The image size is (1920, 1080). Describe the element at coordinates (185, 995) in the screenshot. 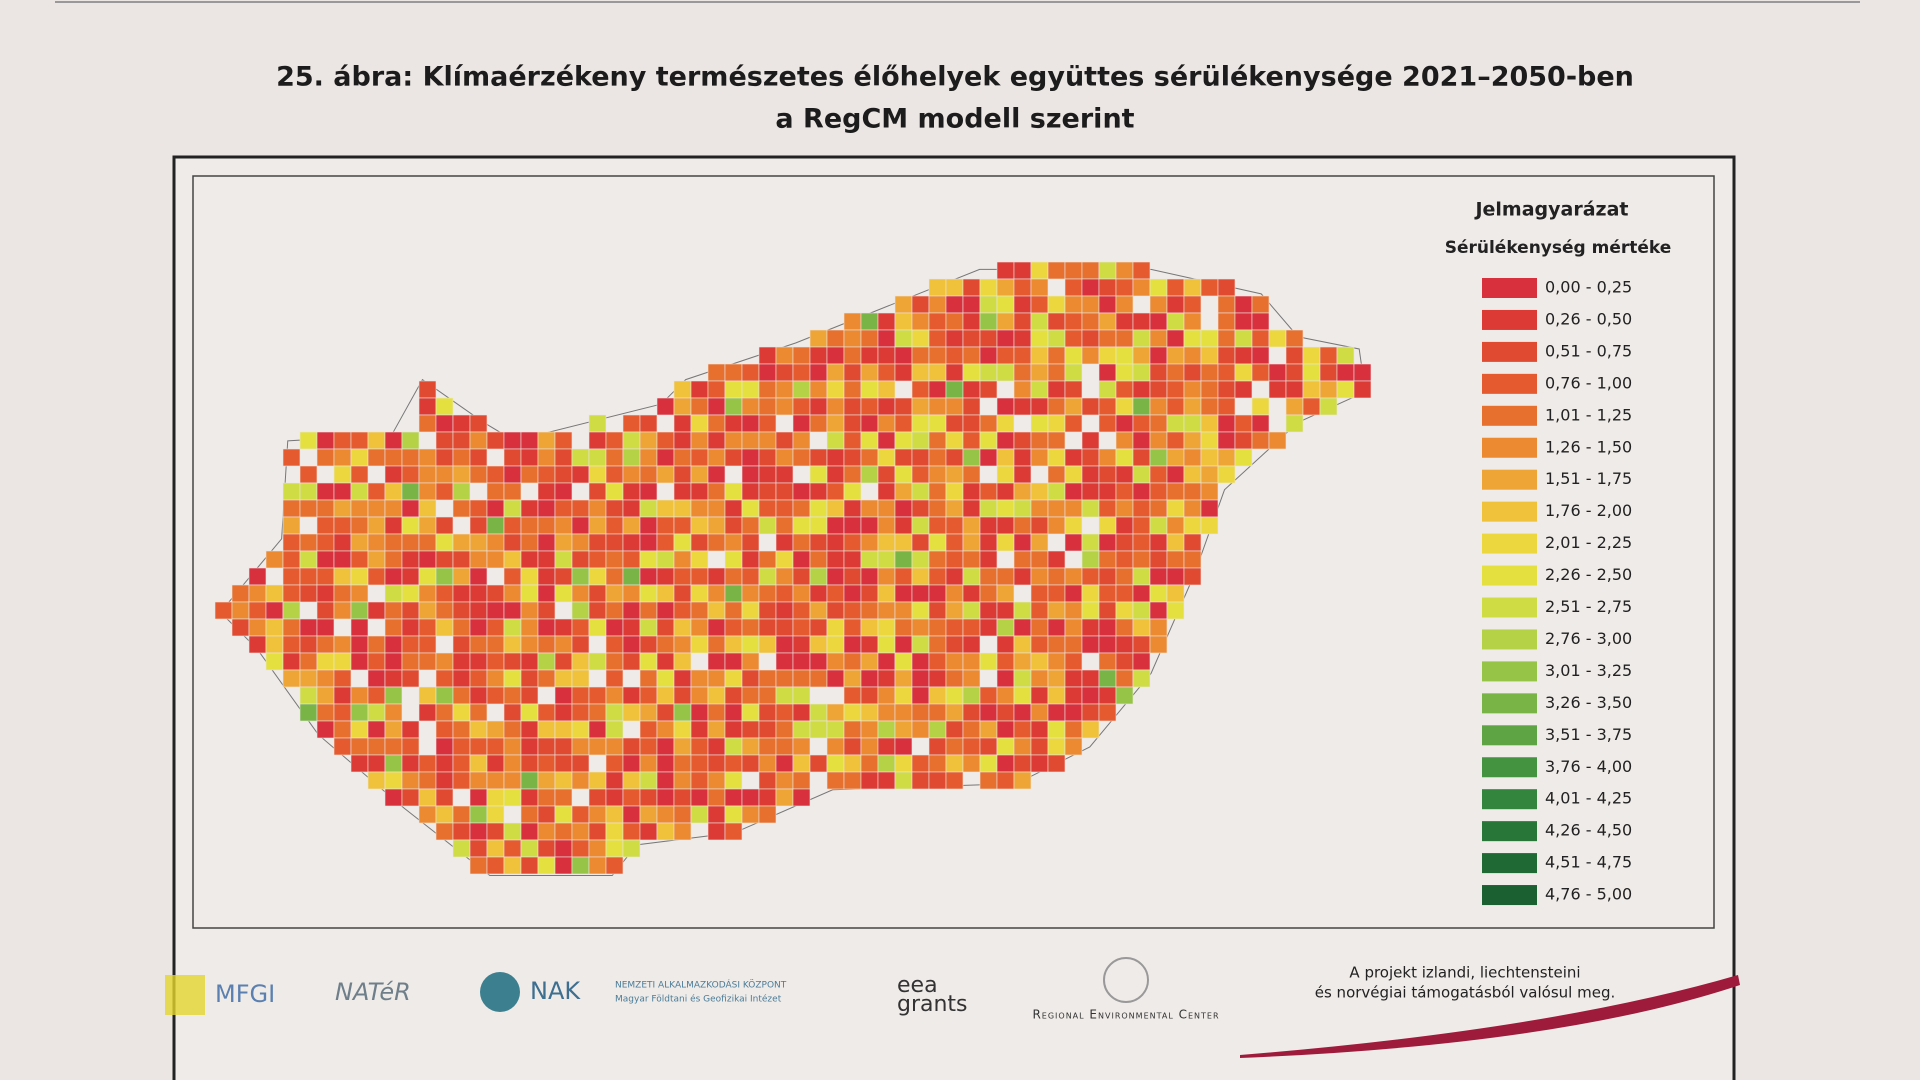

I see `mfgi-icon` at that location.